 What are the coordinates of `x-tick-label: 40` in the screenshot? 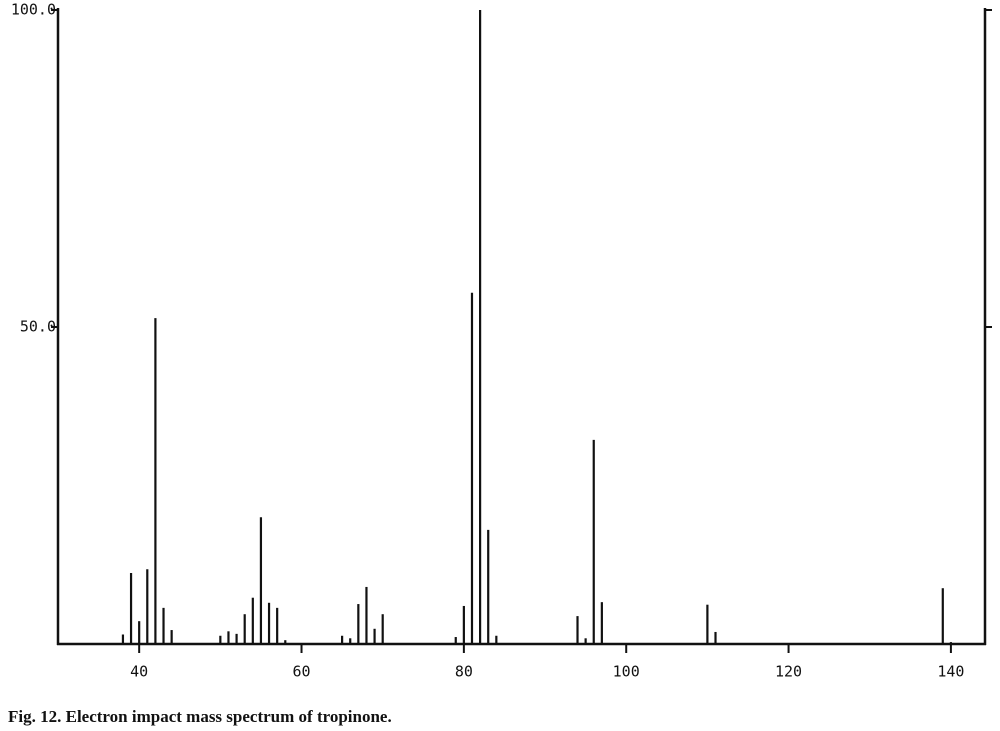 It's located at (139, 672).